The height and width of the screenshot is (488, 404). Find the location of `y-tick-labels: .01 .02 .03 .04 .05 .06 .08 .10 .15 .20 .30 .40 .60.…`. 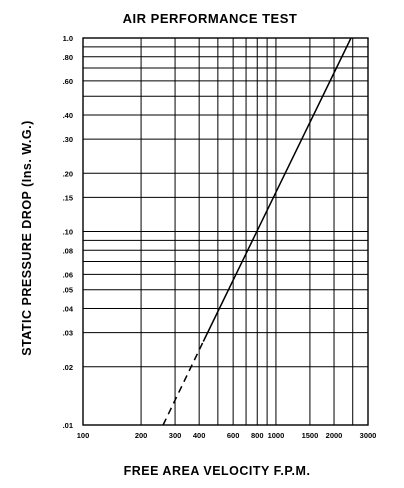

y-tick-labels: .01 .02 .03 .04 .05 .06 .08 .10 .15 .20 .30 .40 .60.… is located at coordinates (68, 232).